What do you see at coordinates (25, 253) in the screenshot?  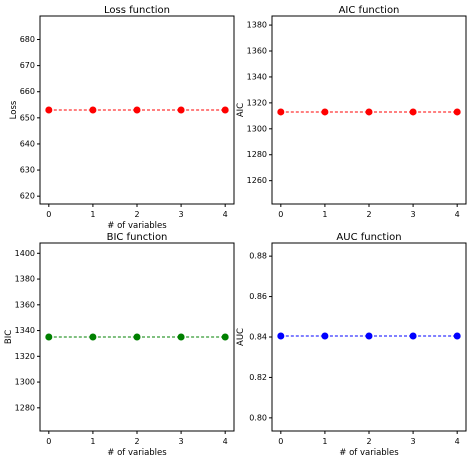 I see `y-tick-label: 1400` at bounding box center [25, 253].